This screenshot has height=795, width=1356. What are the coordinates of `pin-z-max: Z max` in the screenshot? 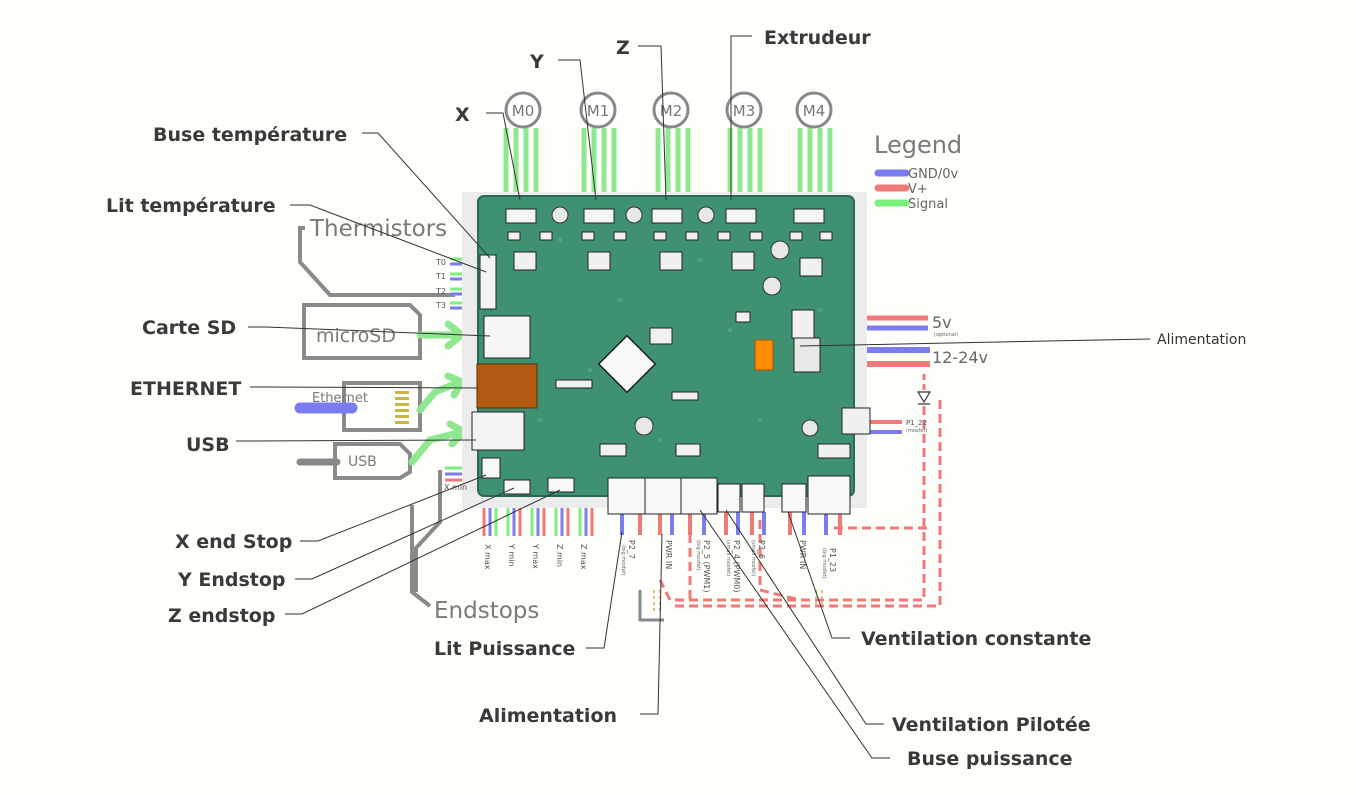 It's located at (583, 557).